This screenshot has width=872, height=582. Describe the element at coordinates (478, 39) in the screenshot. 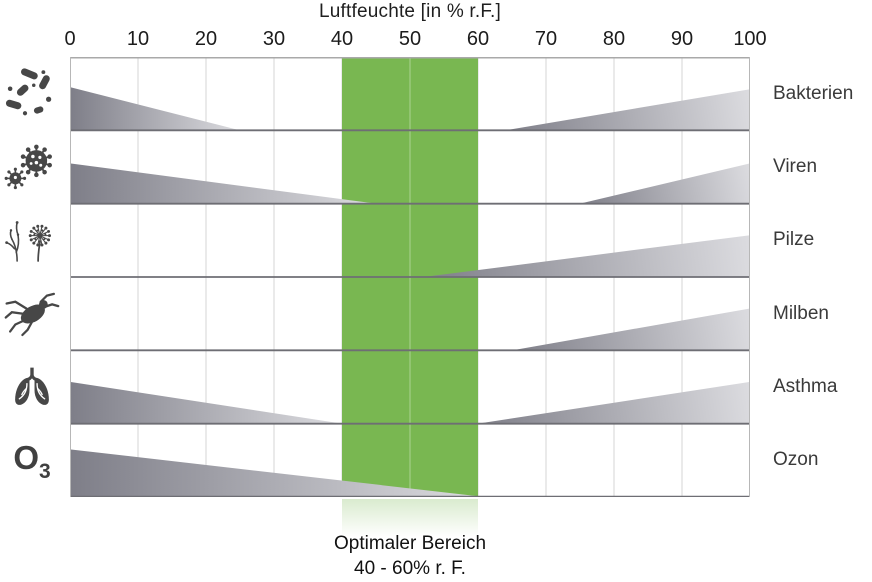

I see `x-tick-60: 60` at that location.